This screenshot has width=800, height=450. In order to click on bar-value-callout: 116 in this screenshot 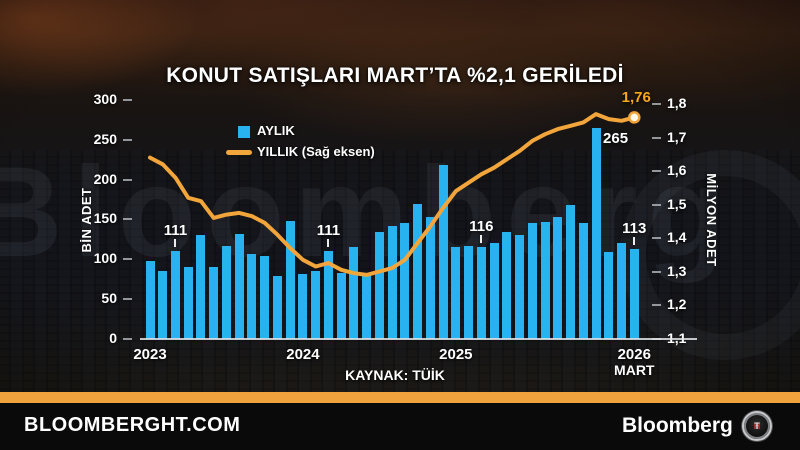, I will do `click(481, 226)`.